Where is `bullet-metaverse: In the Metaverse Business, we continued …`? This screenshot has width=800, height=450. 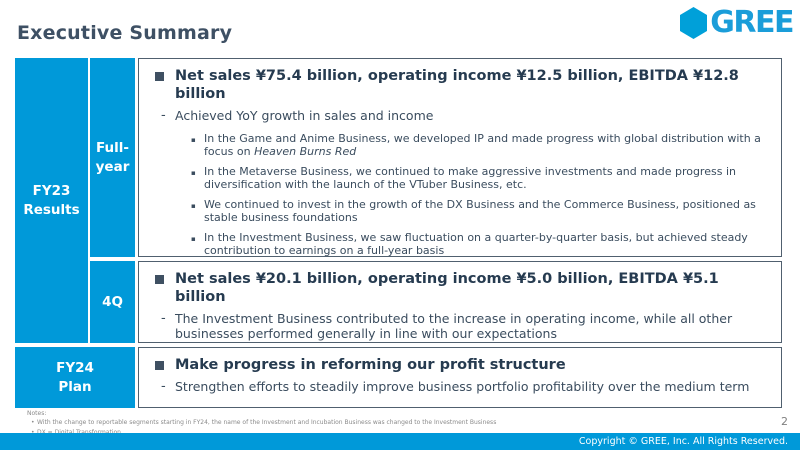
bullet-metaverse: In the Metaverse Business, we continued … is located at coordinates (470, 177).